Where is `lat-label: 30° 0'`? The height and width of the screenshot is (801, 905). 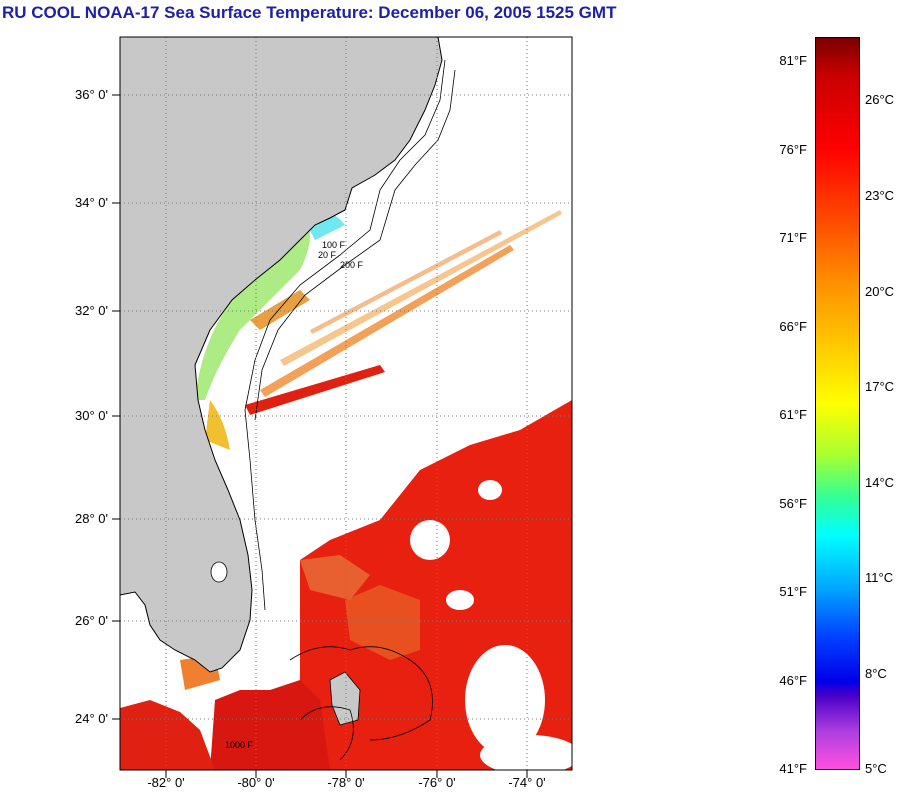 lat-label: 30° 0' is located at coordinates (91, 415).